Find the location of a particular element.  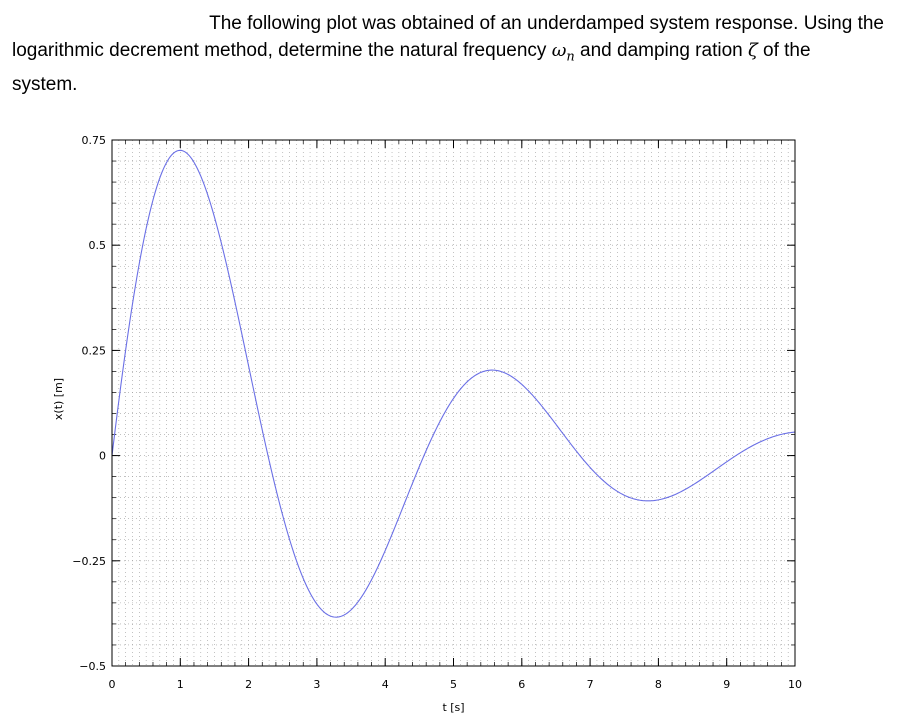

x-tick-labels: 0 1 2 3 4 5 6 7 8 9 10 is located at coordinates (456, 684).